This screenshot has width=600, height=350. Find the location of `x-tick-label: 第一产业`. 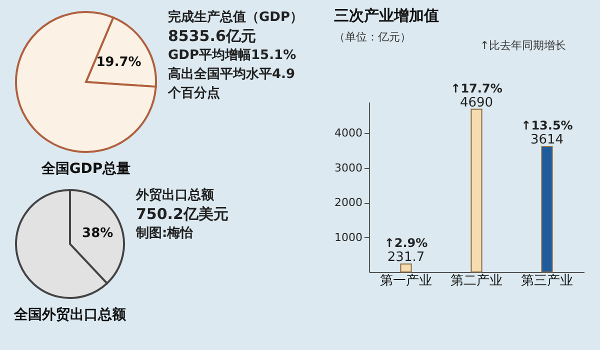

x-tick-label: 第一产业 is located at coordinates (406, 281).